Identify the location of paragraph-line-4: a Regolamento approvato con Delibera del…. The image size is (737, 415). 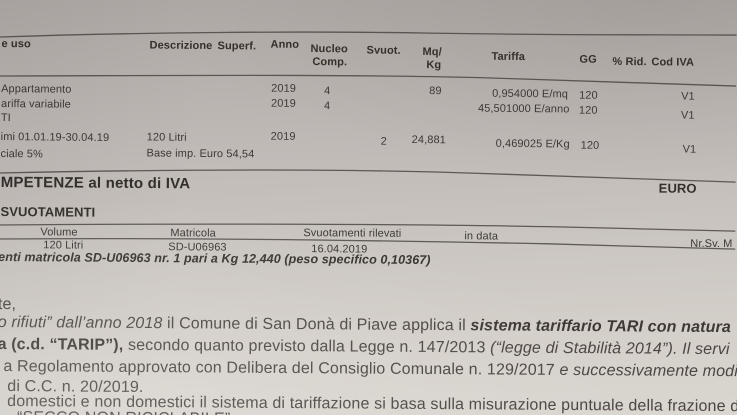
(370, 369).